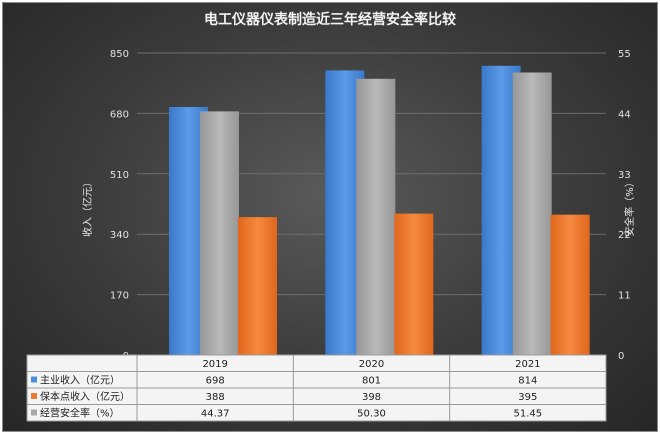 Image resolution: width=660 pixels, height=434 pixels. Describe the element at coordinates (87, 207) in the screenshot. I see `y-axis-label: 收入（亿元）` at that location.